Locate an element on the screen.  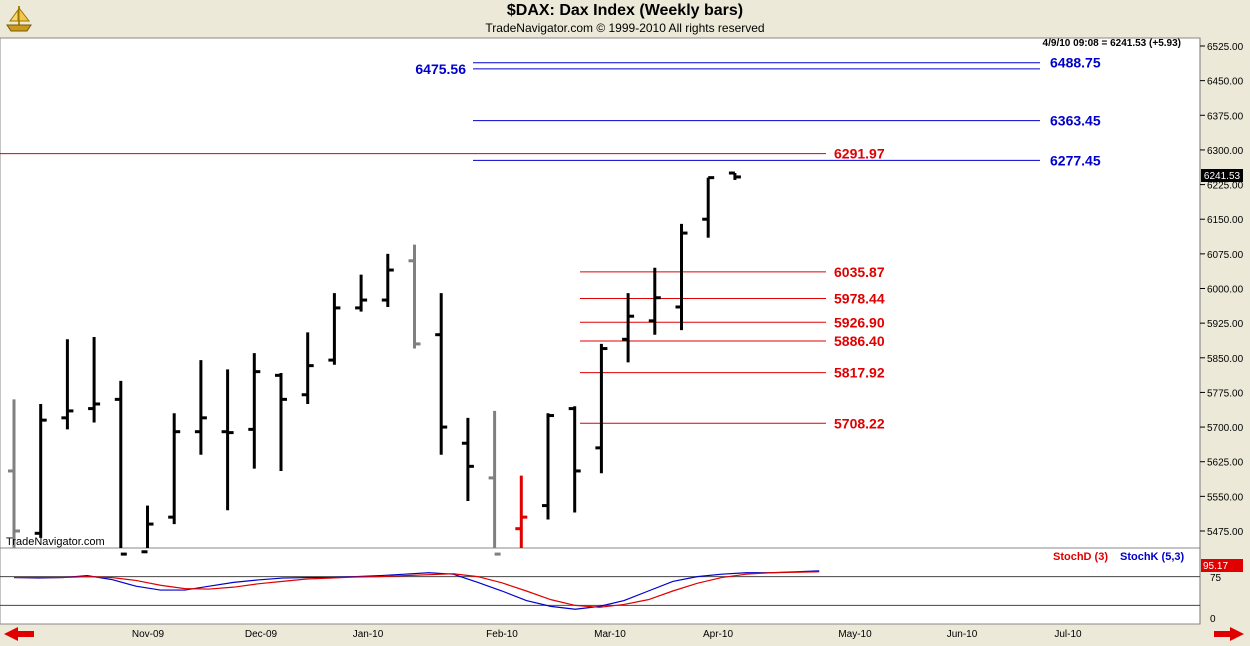
stochd-legend: StochD (3) is located at coordinates (1080, 557).